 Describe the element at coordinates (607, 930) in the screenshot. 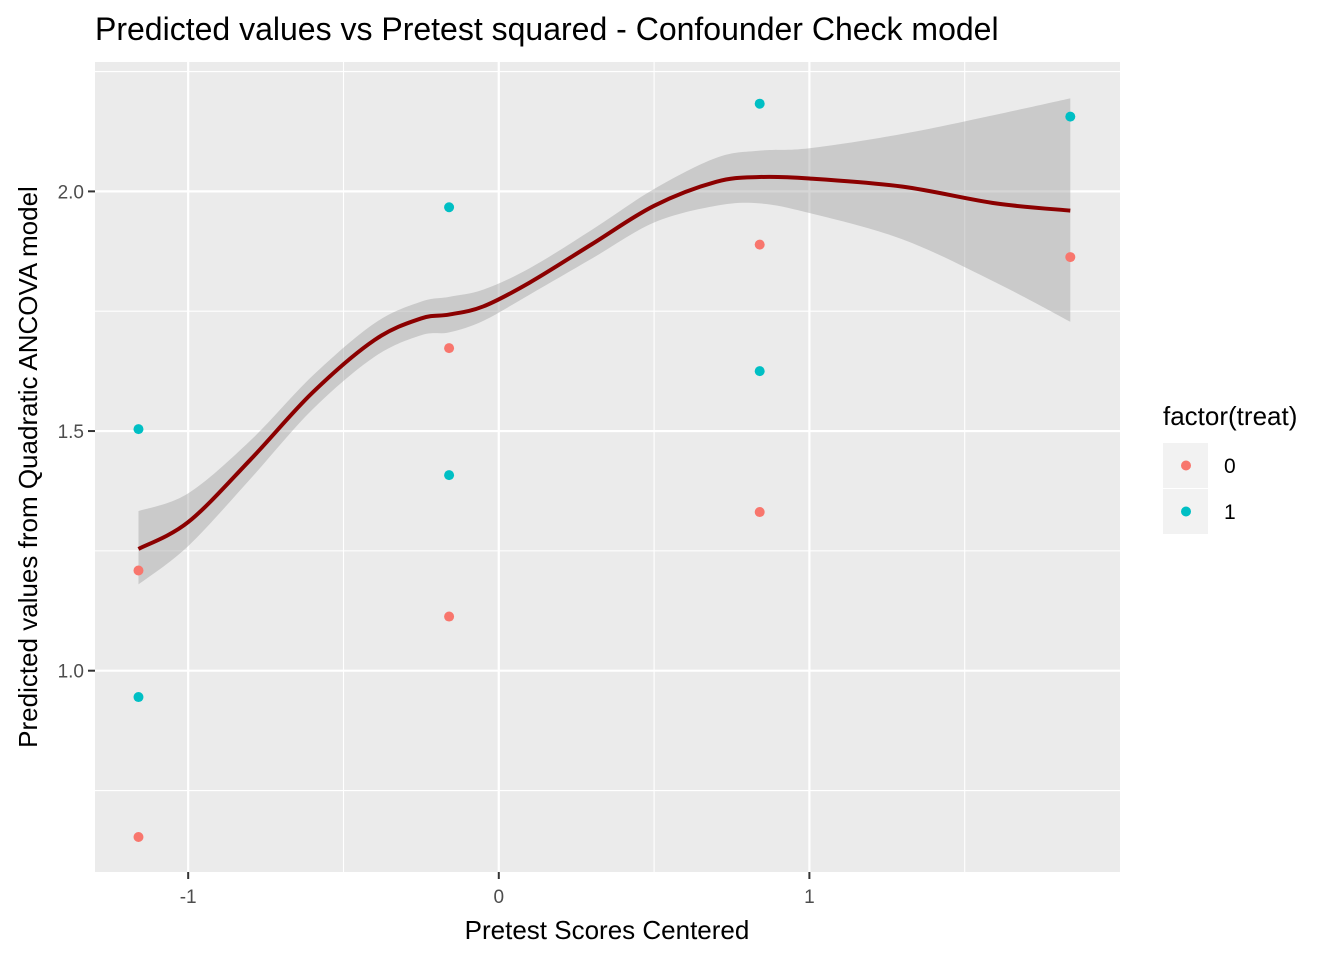

I see `x-axis-title: Pretest Scores Centered` at that location.